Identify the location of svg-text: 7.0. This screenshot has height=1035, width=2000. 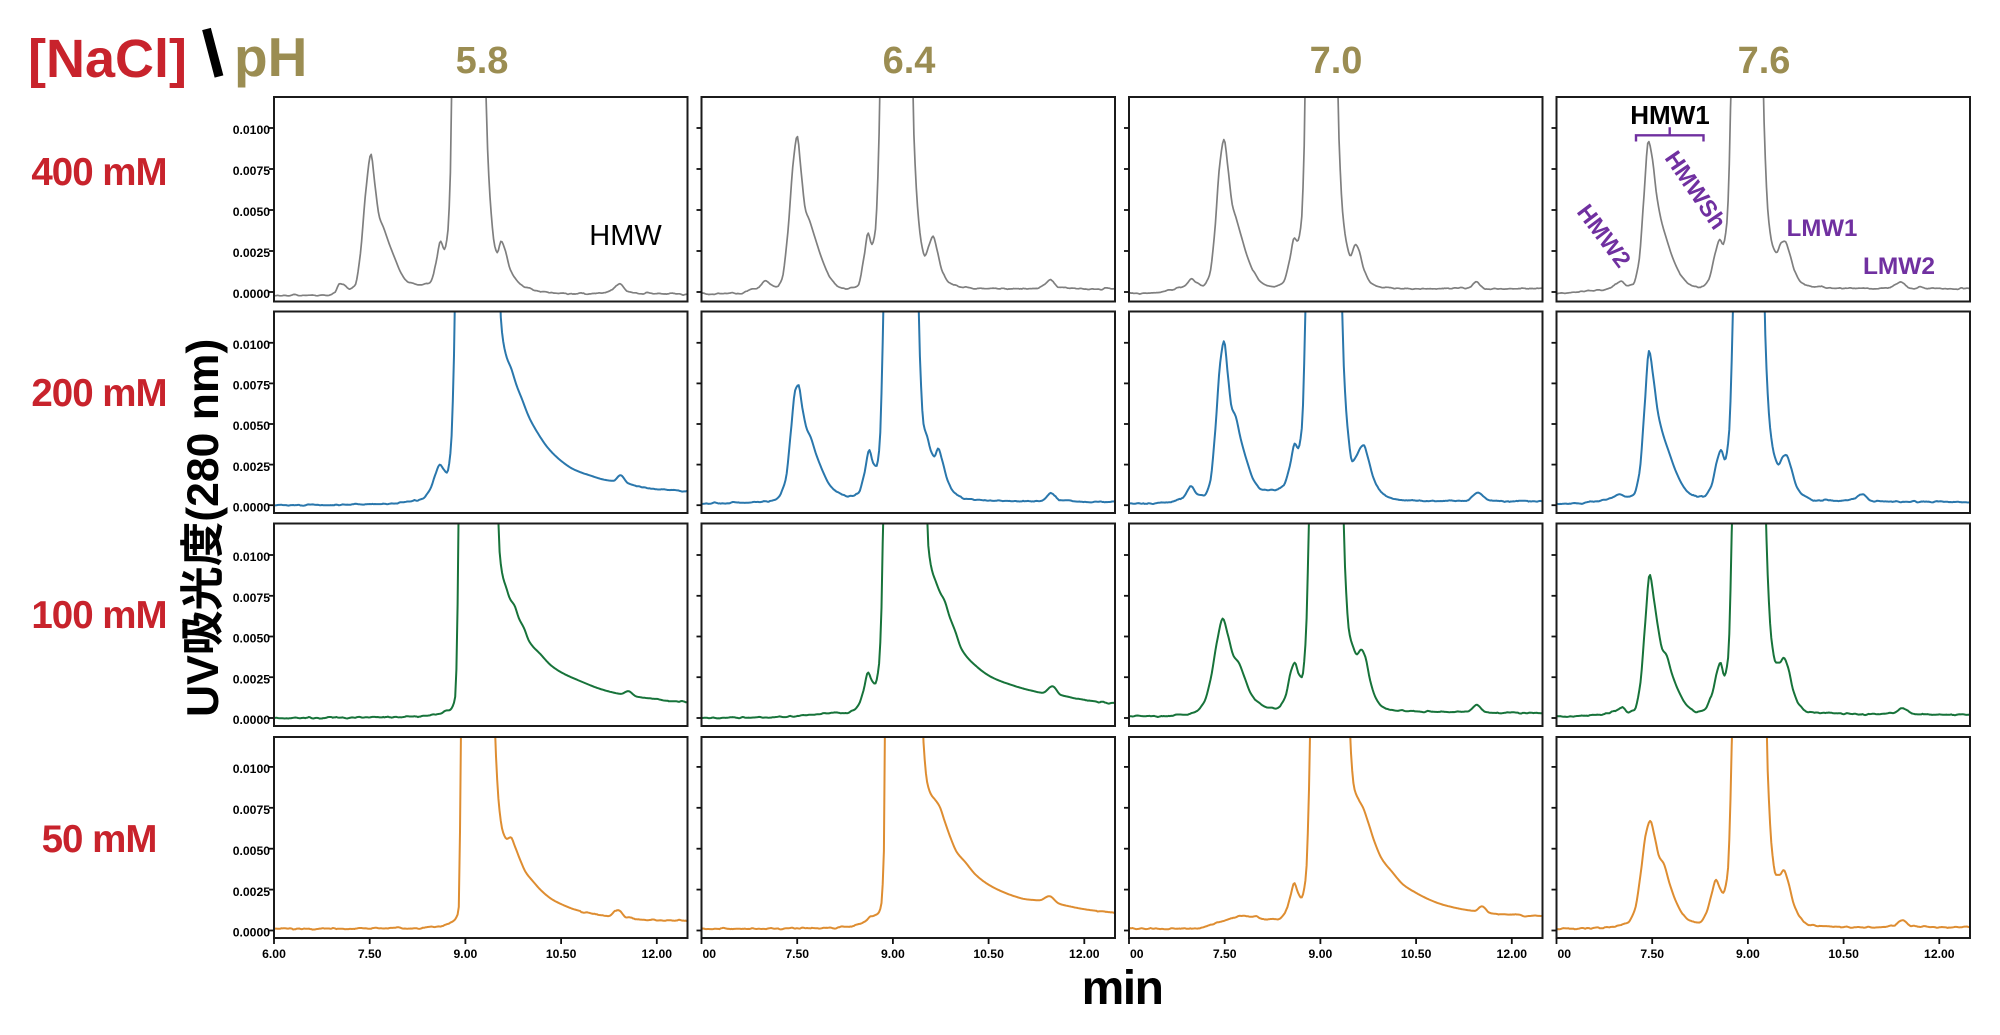
(1336, 61).